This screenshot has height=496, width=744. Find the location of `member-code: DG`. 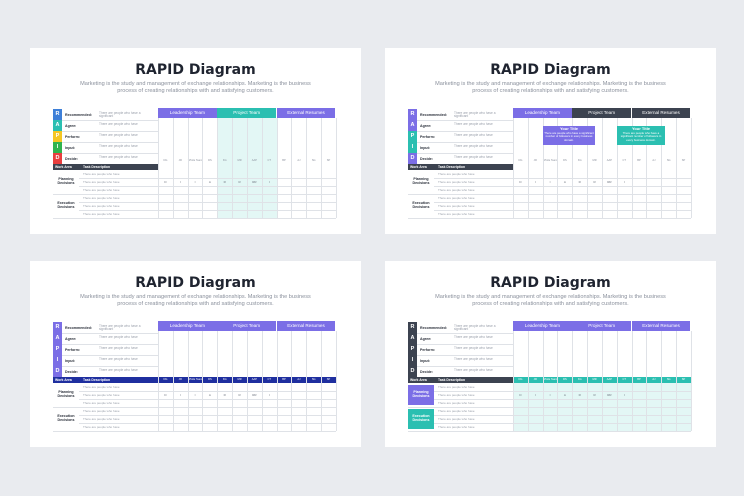

member-code: DG is located at coordinates (520, 379).